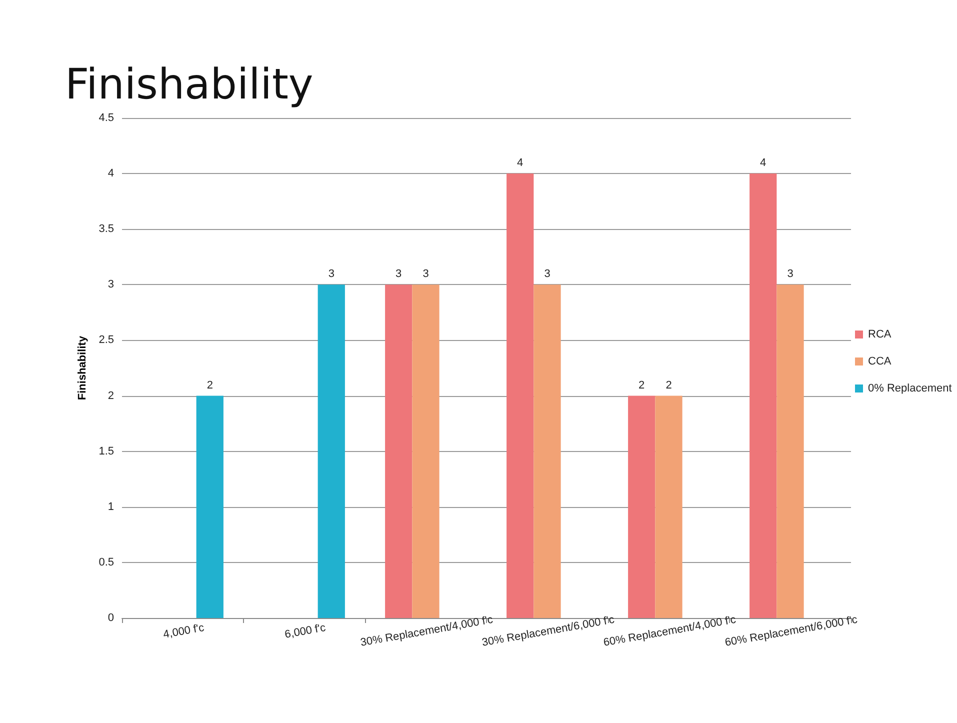 This screenshot has height=723, width=957. Describe the element at coordinates (106, 562) in the screenshot. I see `y-tick-label: 0.5` at that location.